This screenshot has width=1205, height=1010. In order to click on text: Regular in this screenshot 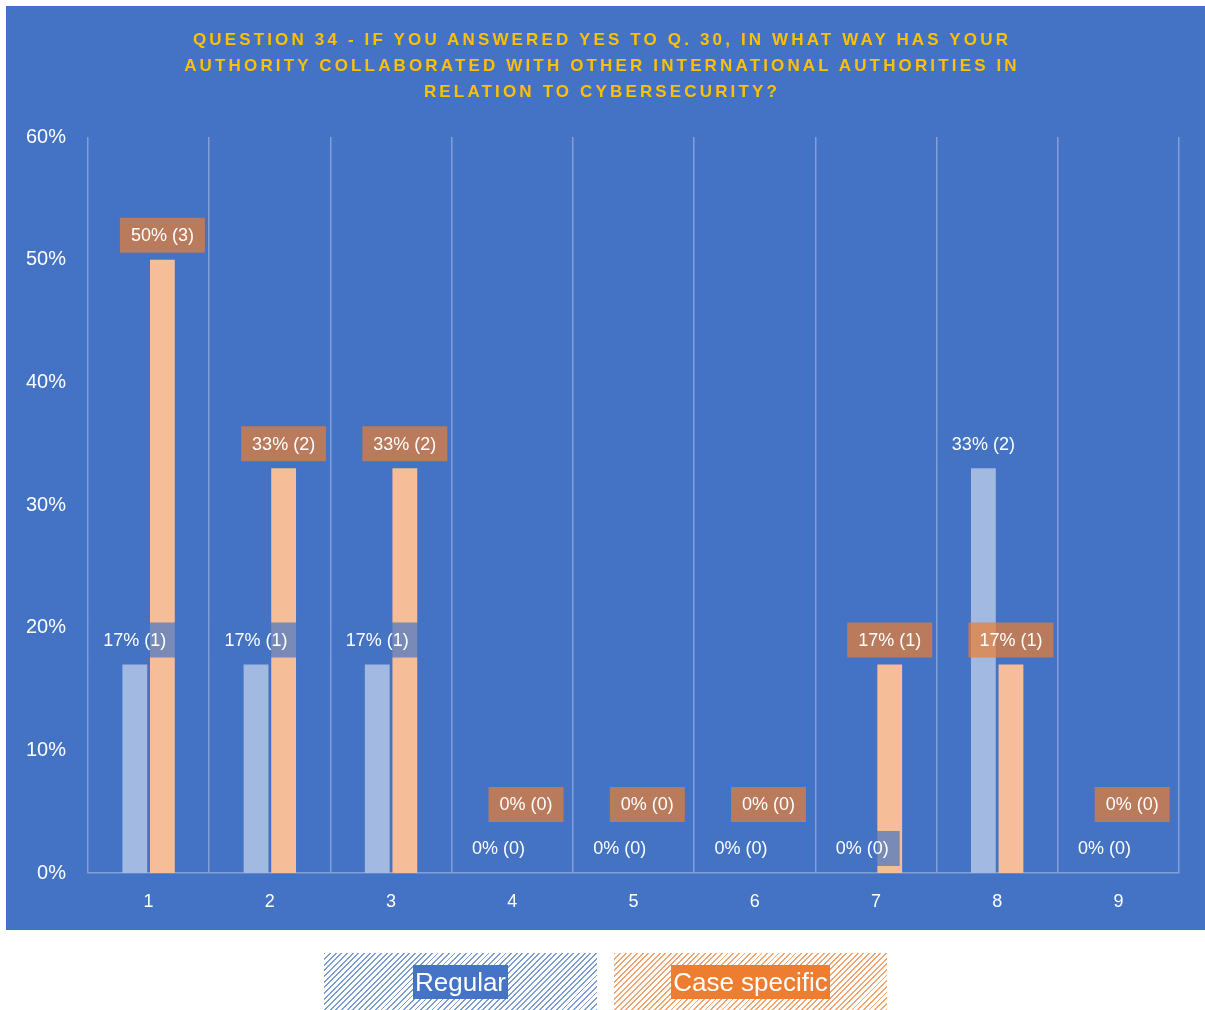, I will do `click(460, 981)`.